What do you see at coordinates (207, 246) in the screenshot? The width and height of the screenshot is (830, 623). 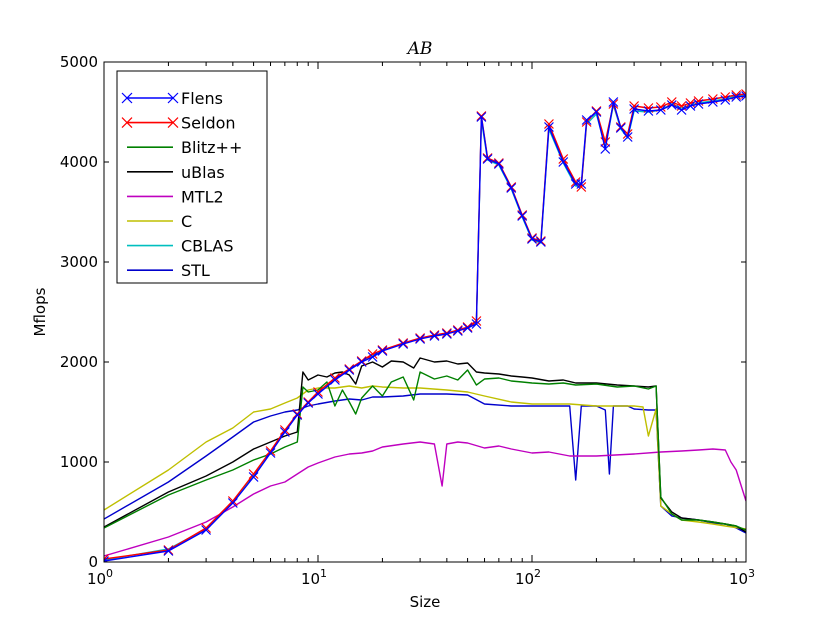 I see `legend-label: CBLAS` at bounding box center [207, 246].